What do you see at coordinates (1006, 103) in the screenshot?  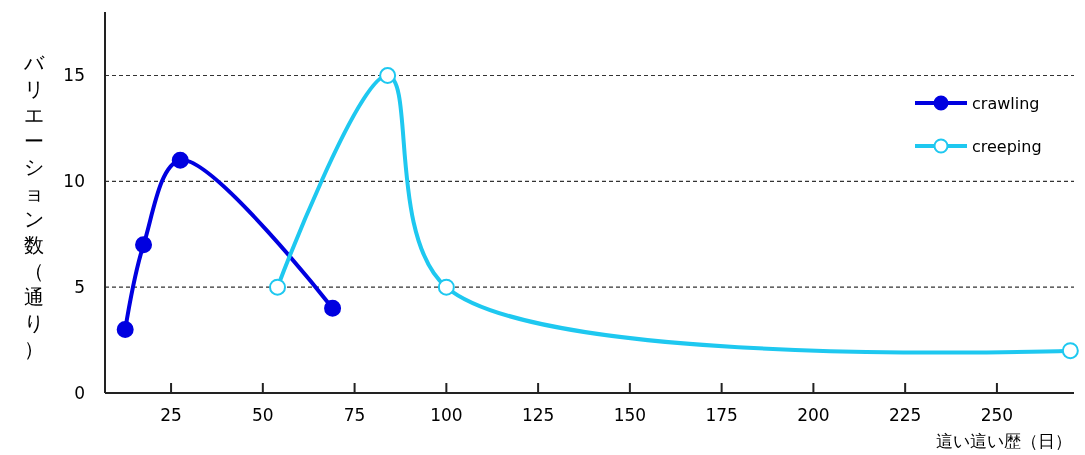 I see `legend-label: crawling` at bounding box center [1006, 103].